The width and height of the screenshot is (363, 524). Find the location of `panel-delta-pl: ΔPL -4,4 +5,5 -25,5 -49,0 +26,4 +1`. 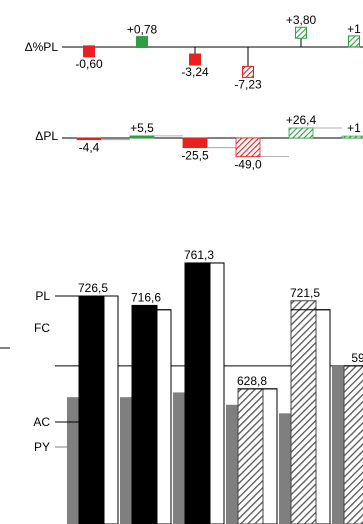

panel-delta-pl: ΔPL -4,4 +5,5 -25,5 -49,0 +26,4 +1 is located at coordinates (199, 142).